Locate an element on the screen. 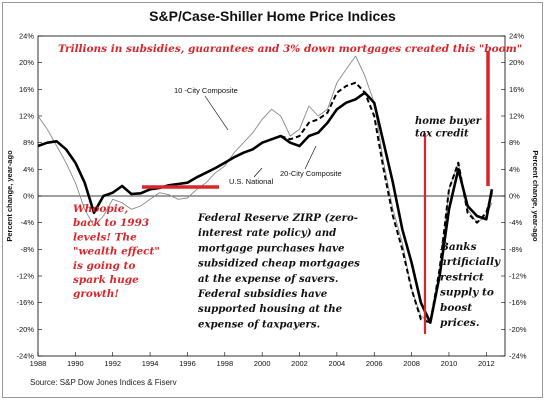  x-tick-label: 1992 is located at coordinates (112, 363).